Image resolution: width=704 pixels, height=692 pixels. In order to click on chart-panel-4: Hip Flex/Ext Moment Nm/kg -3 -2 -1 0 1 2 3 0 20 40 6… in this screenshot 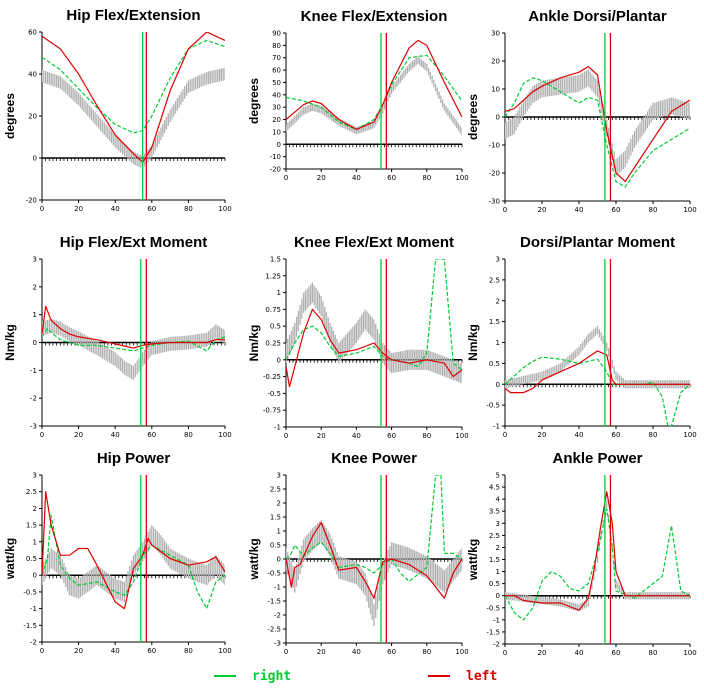, I will do `click(117, 336)`.